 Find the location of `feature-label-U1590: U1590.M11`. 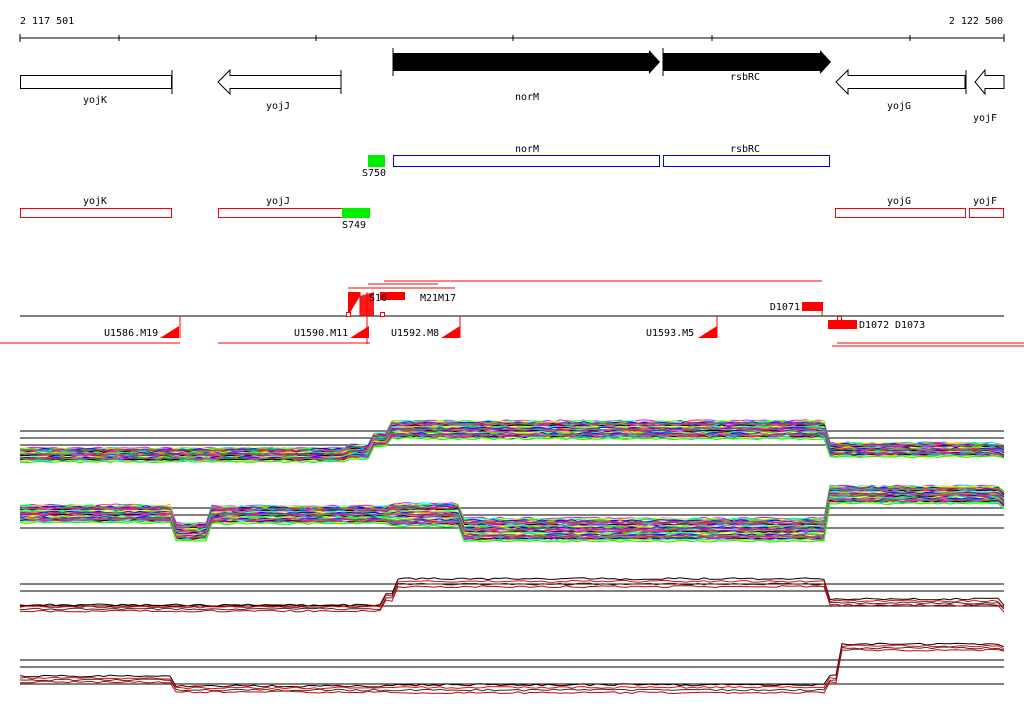

feature-label-U1590: U1590.M11 is located at coordinates (321, 333).